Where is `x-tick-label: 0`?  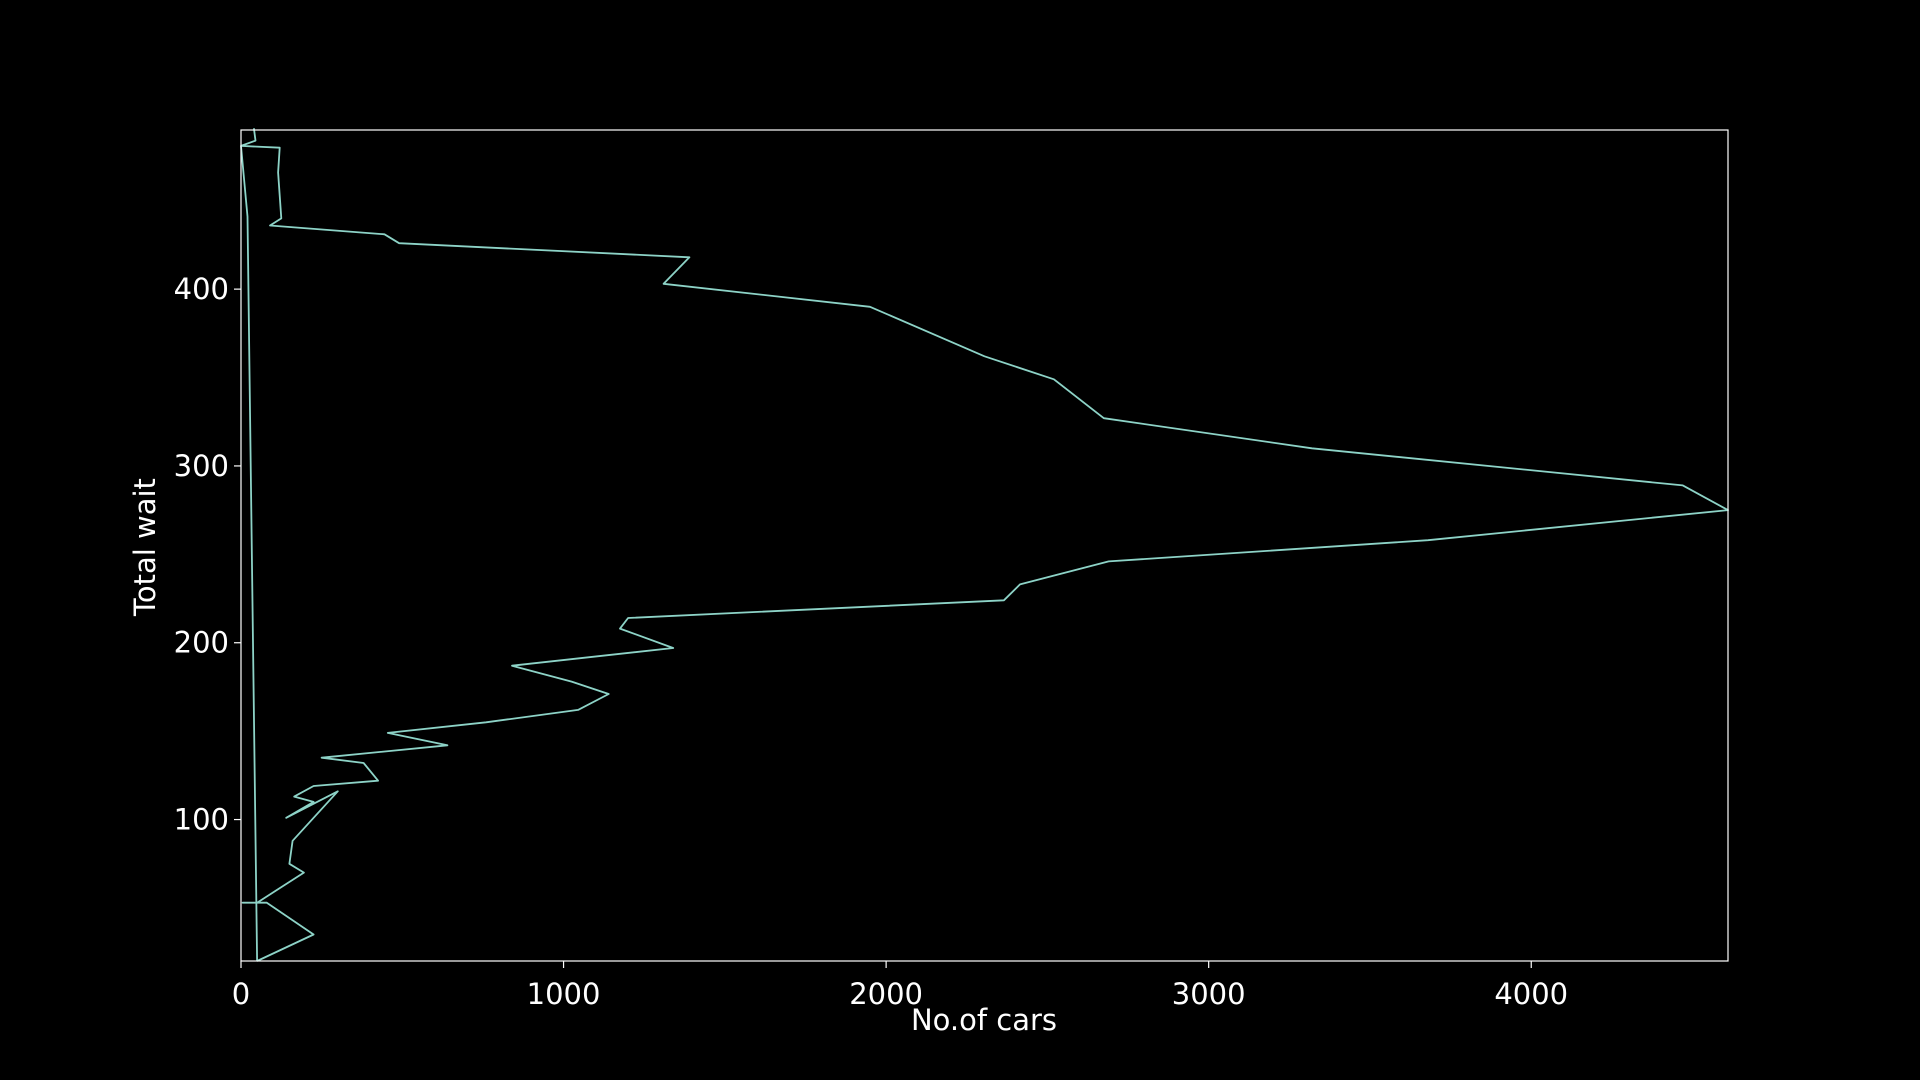 x-tick-label: 0 is located at coordinates (241, 994).